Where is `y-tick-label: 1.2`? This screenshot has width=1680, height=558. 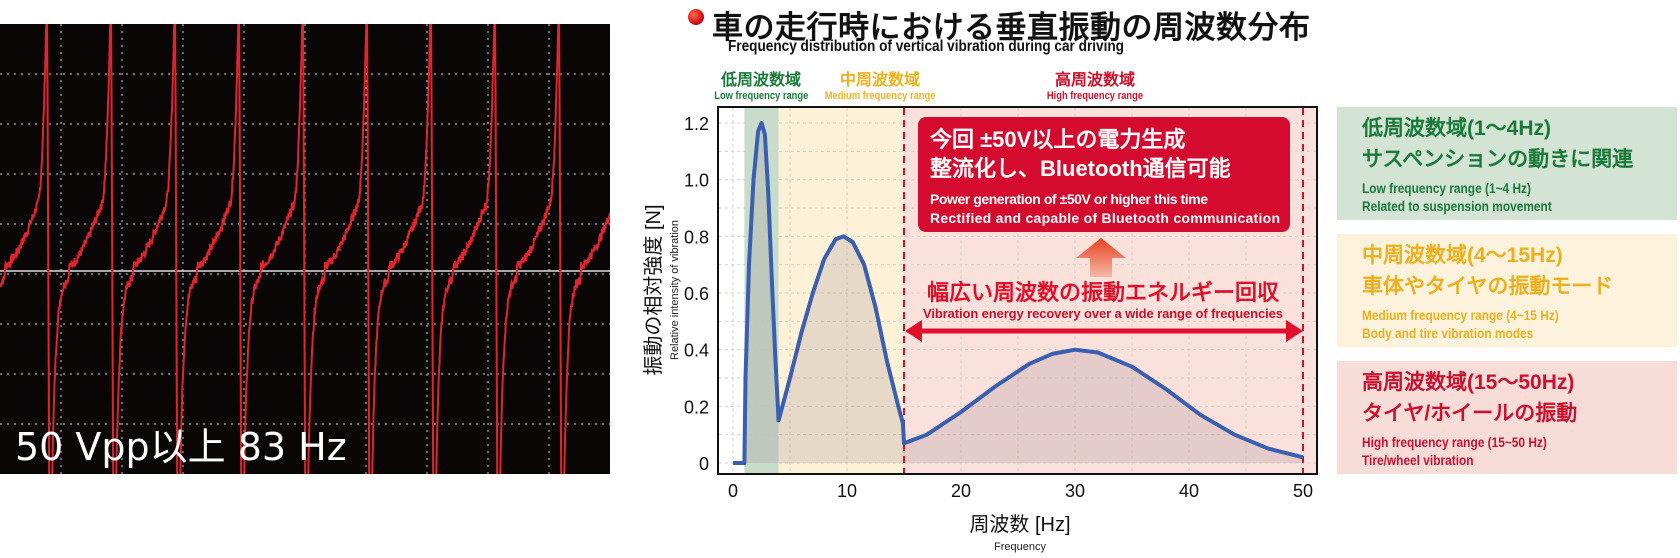
y-tick-label: 1.2 is located at coordinates (696, 124).